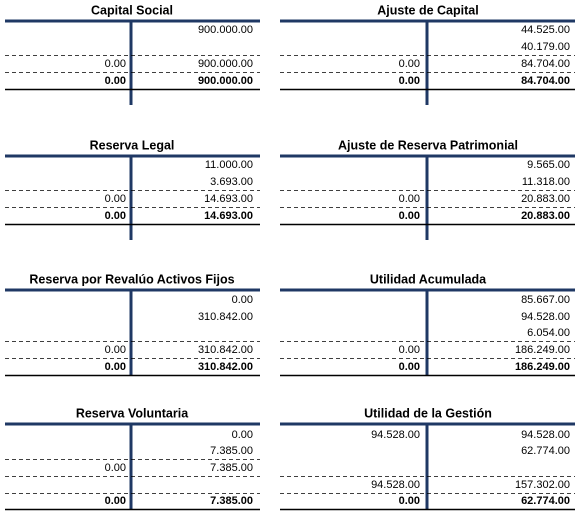  I want to click on account-title: Utilidad de la Gestión, so click(428, 413).